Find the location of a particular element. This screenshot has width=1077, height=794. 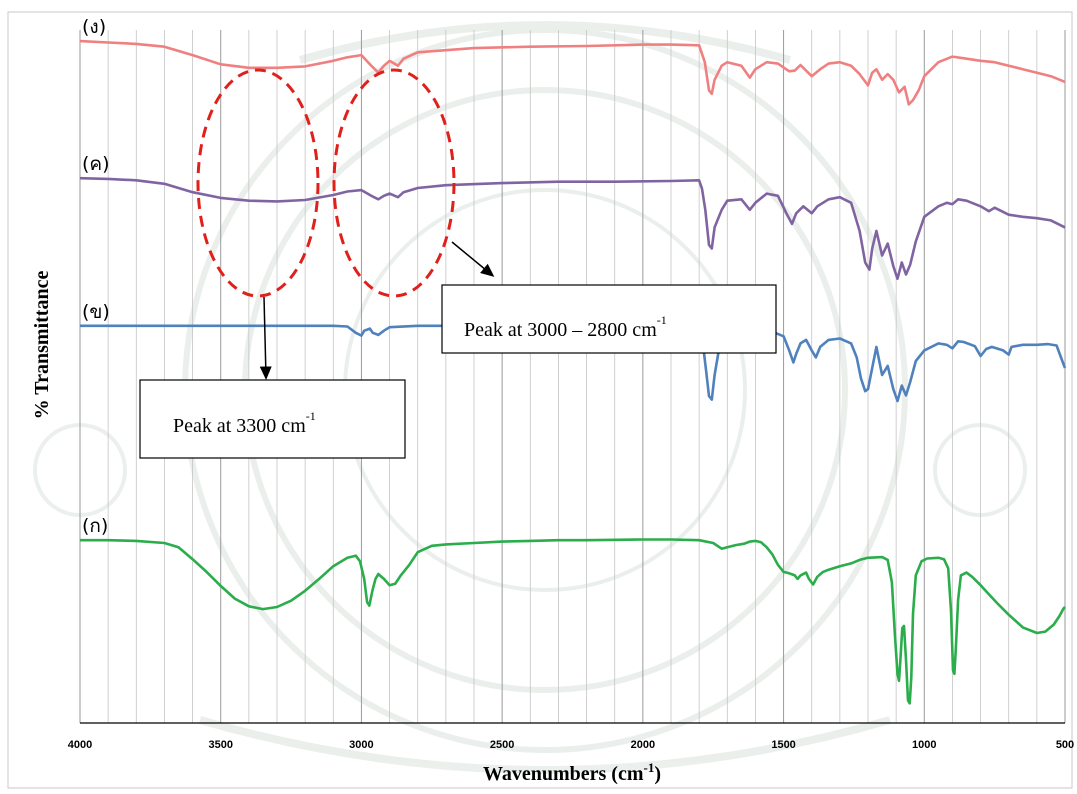

series-label-2: (ค) is located at coordinates (96, 164).